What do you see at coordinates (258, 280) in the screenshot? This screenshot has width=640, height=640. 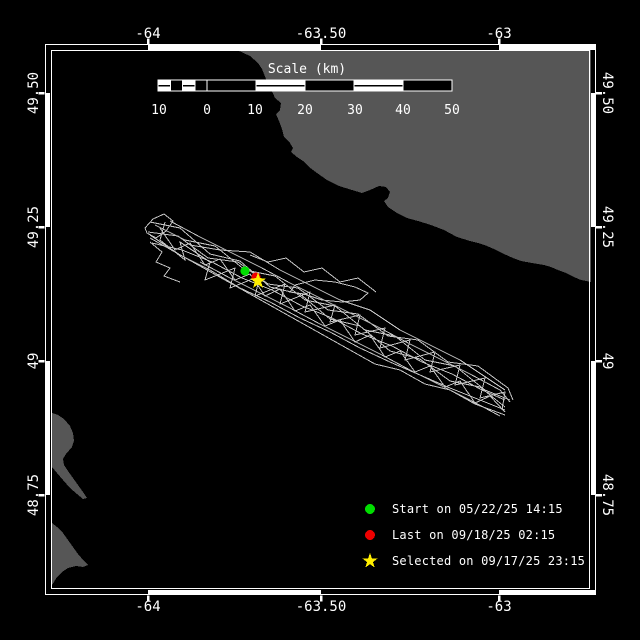 I see `selected-marker` at bounding box center [258, 280].